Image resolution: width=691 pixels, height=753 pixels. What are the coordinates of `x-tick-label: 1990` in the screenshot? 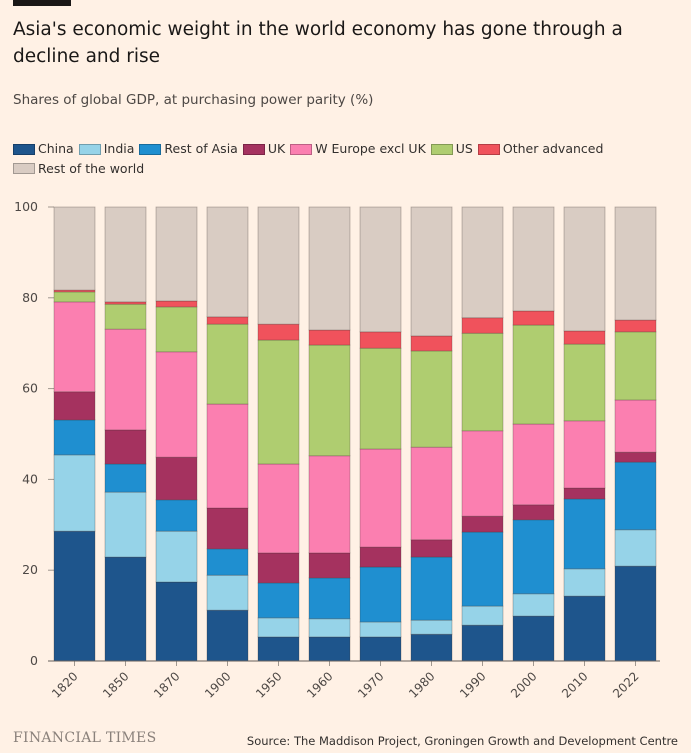 It's located at (472, 684).